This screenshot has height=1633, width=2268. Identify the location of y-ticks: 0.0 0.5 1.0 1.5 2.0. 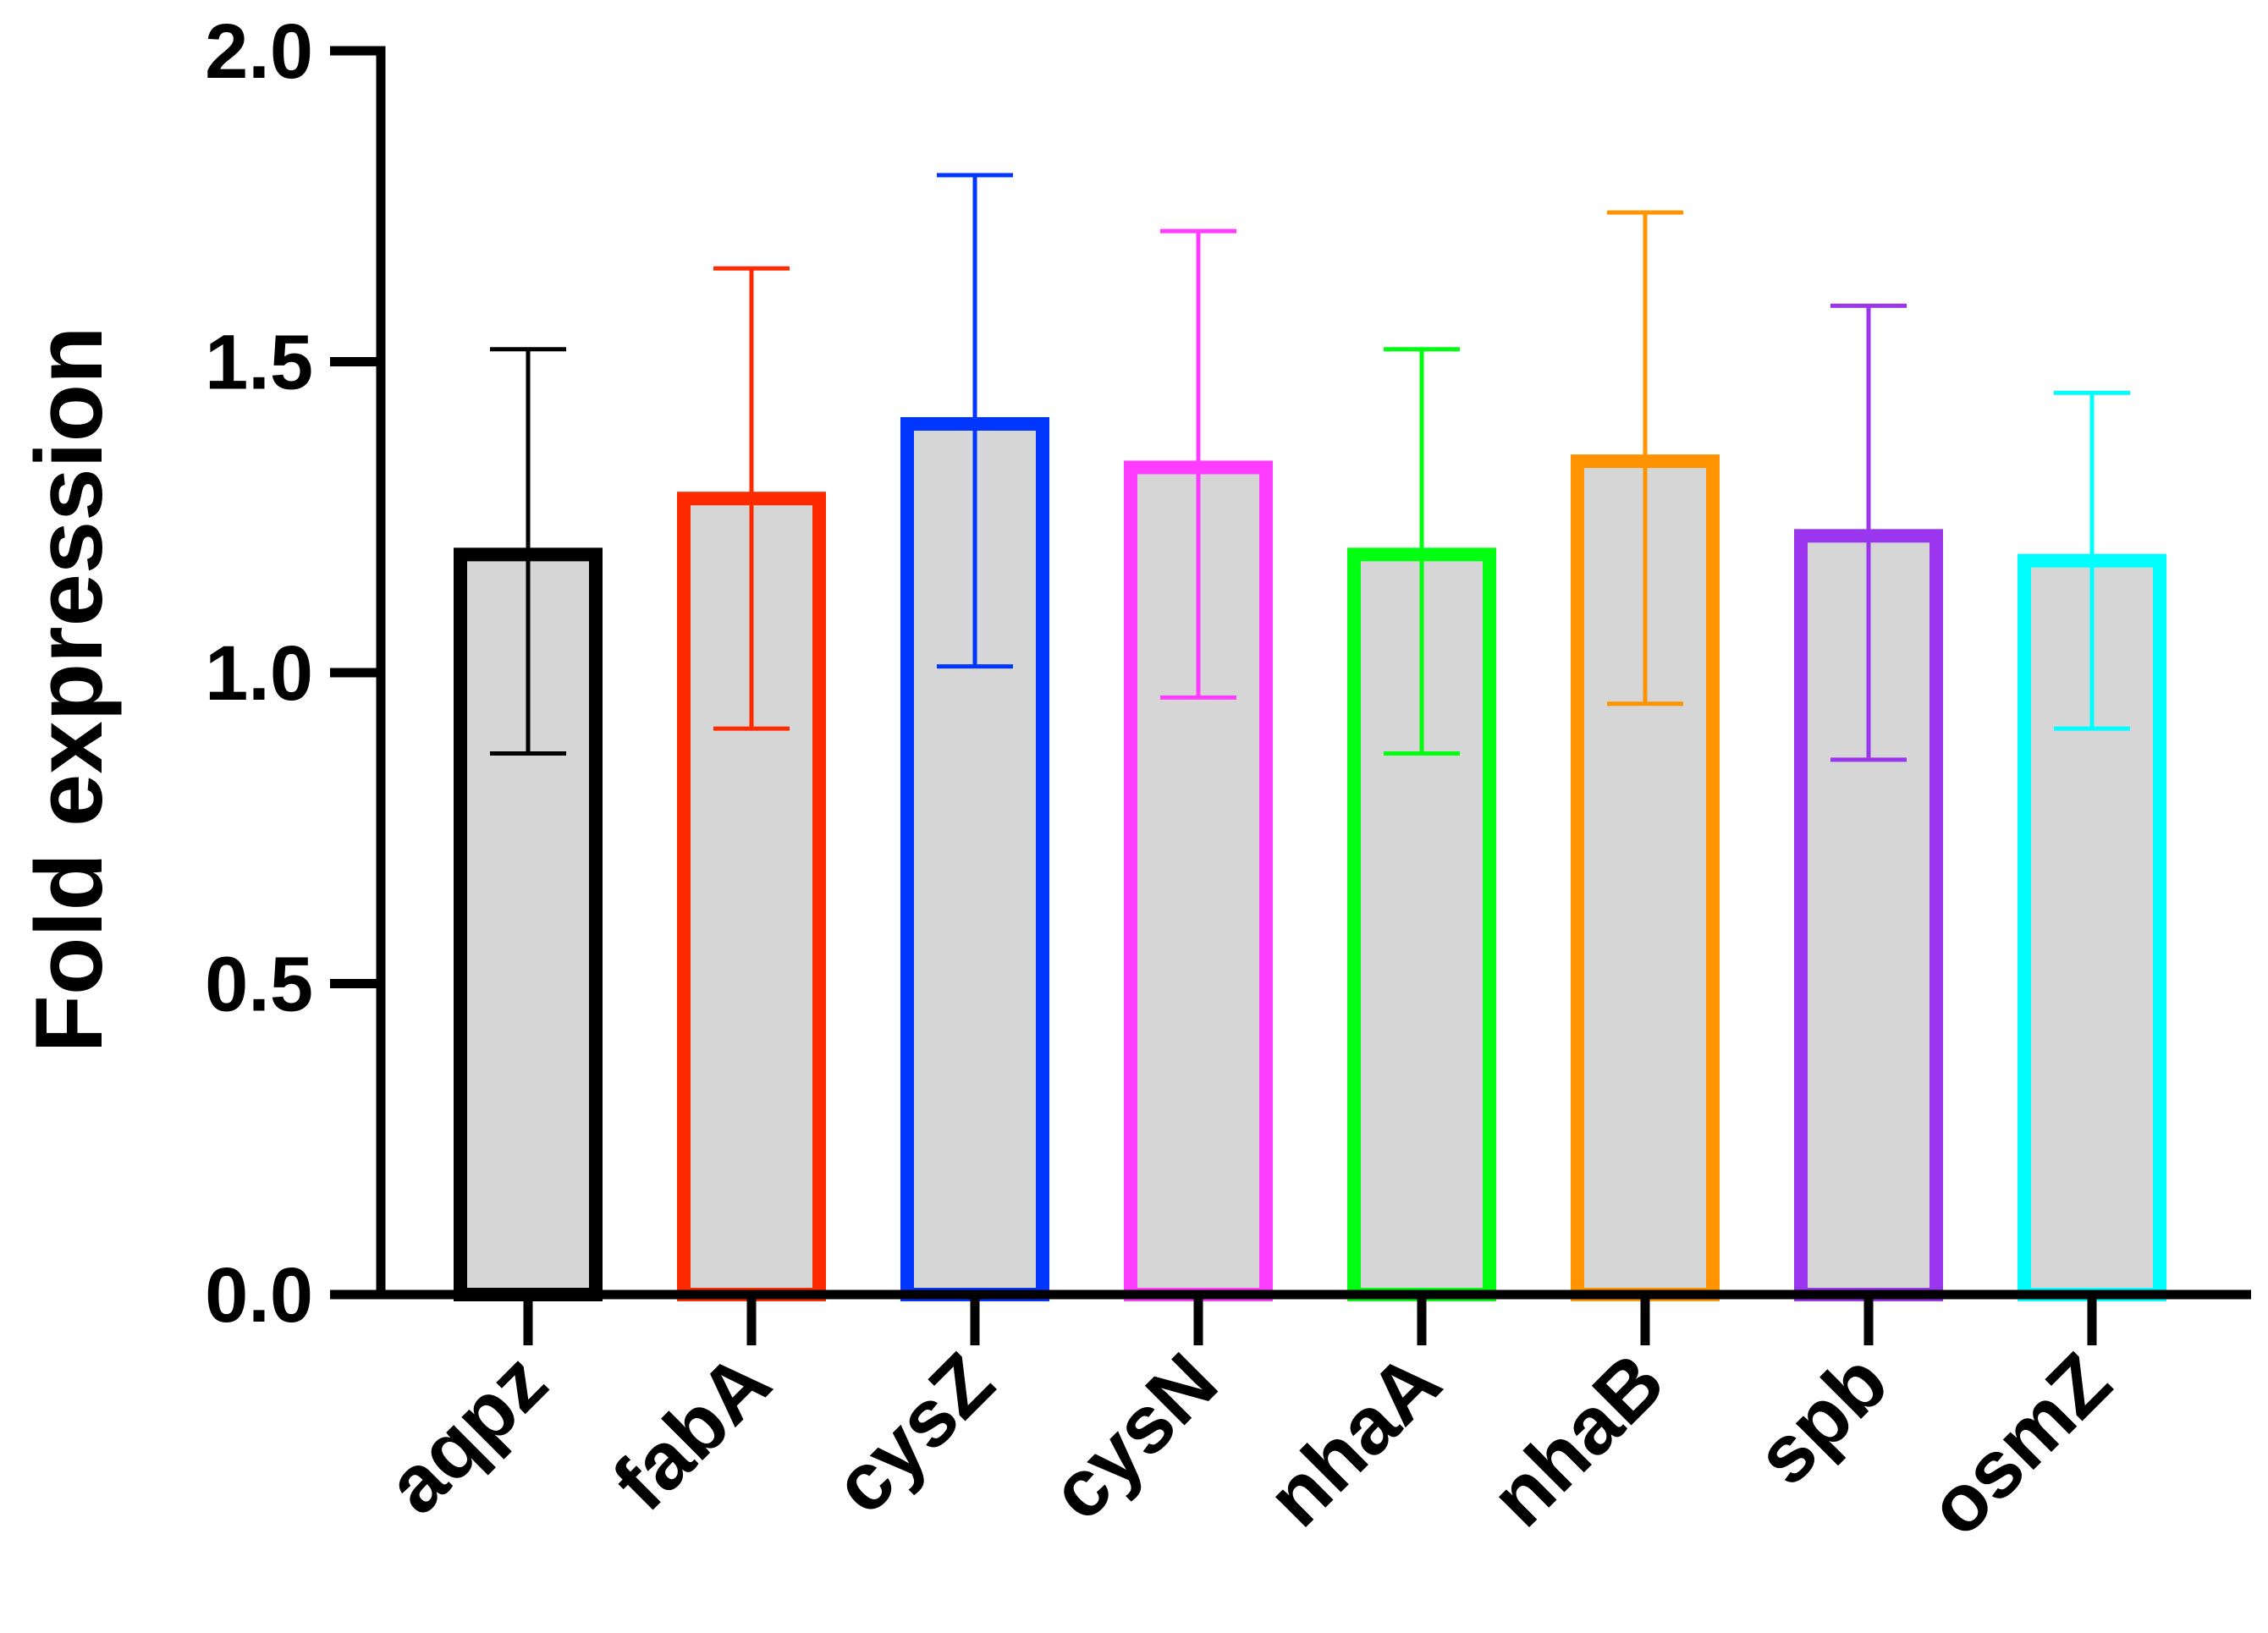
(293, 673).